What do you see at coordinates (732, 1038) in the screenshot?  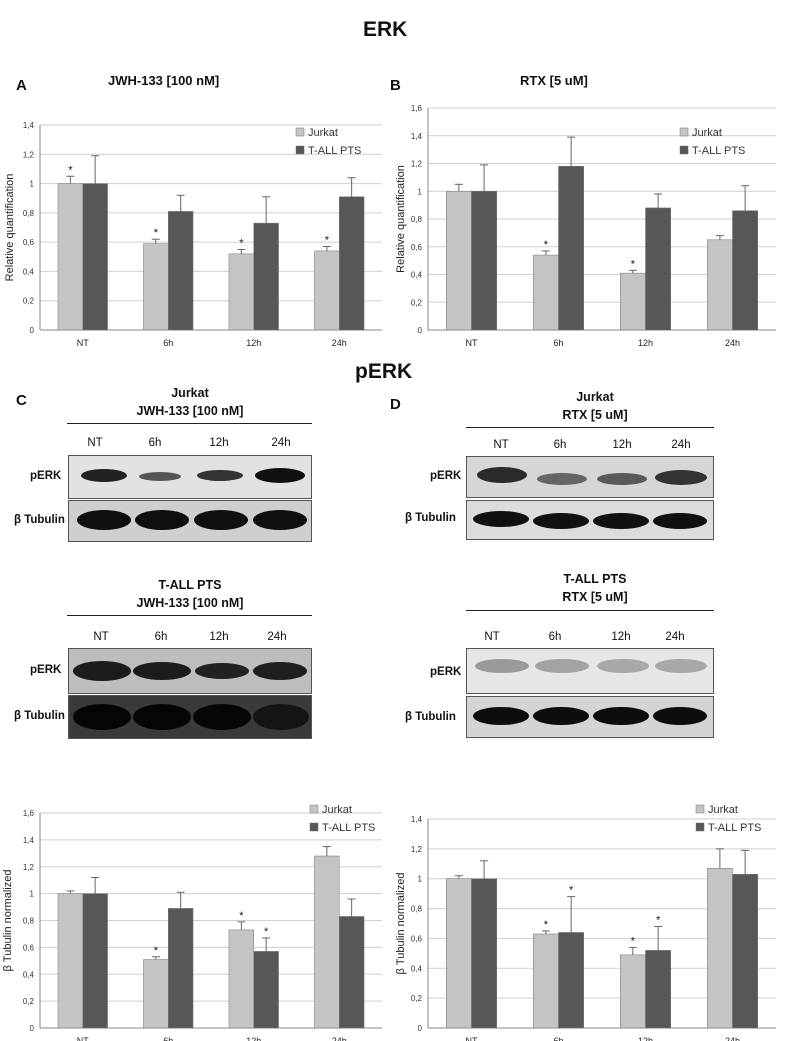 I see `x-tick-label: 24h` at bounding box center [732, 1038].